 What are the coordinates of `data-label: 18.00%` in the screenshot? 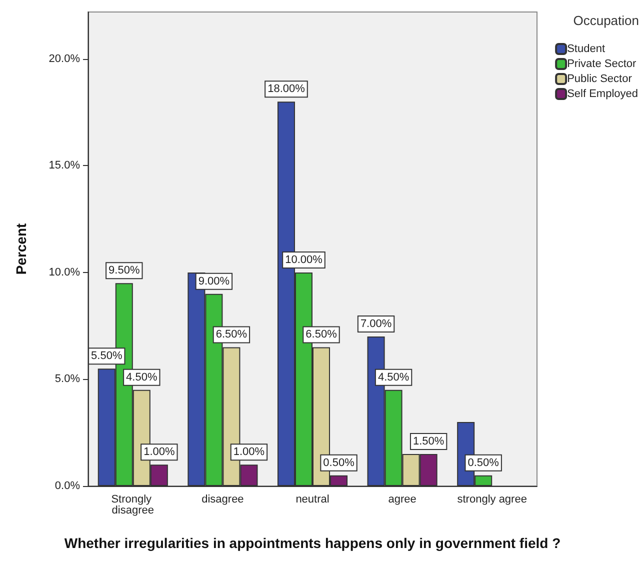 It's located at (287, 89).